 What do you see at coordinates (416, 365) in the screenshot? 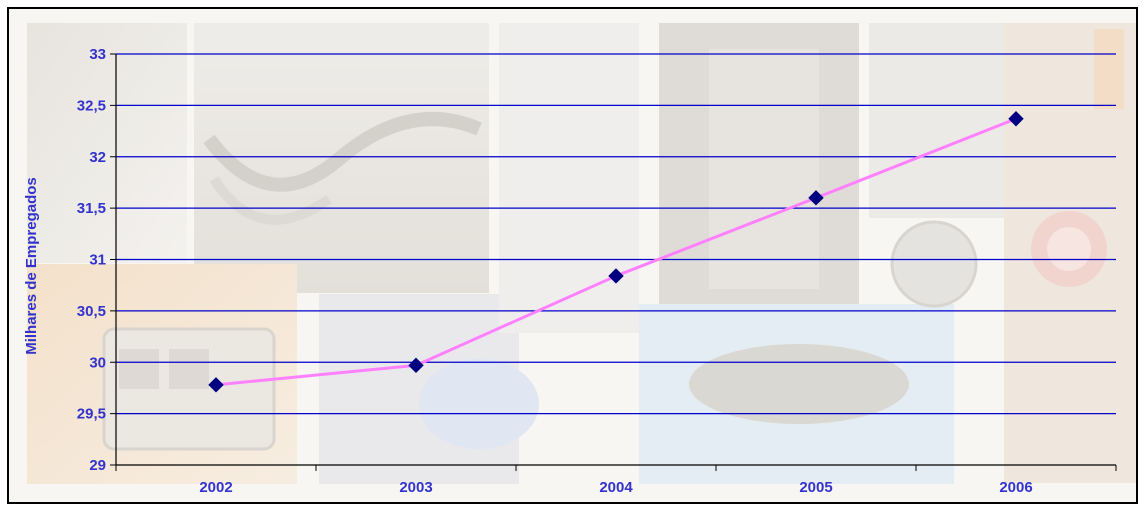
I see `data-point-2003` at bounding box center [416, 365].